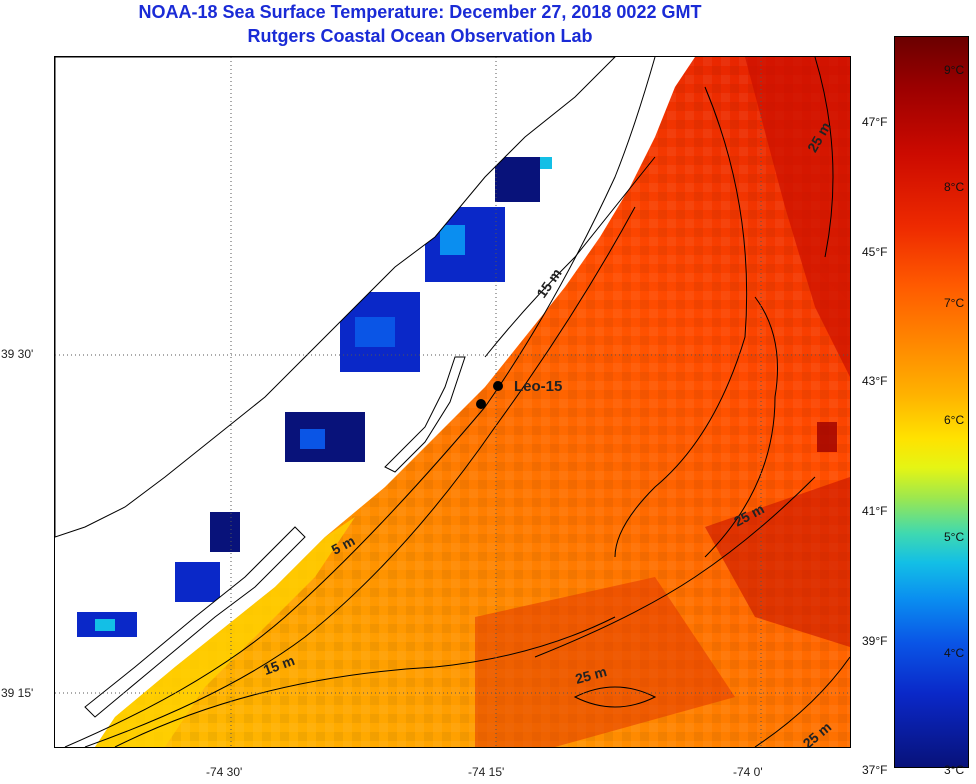 The image size is (976, 784). Describe the element at coordinates (954, 420) in the screenshot. I see `cb-celsius-6: 6°C` at that location.